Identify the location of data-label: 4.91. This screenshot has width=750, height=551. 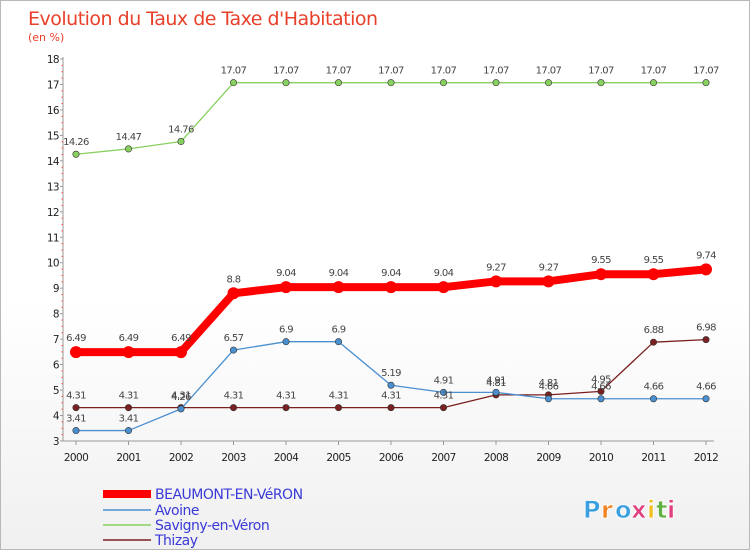
(496, 380).